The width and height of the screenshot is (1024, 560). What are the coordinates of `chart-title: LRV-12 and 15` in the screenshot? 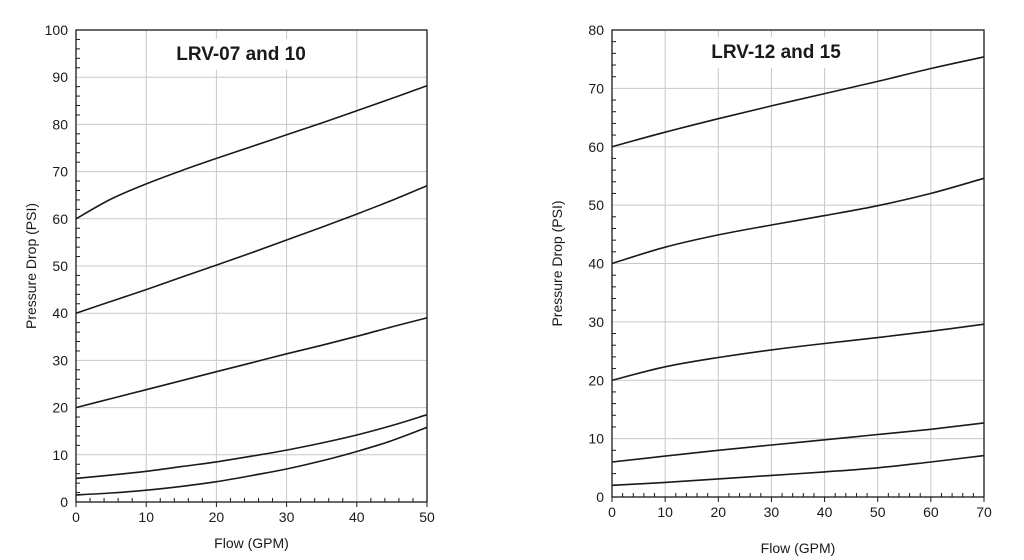 It's located at (776, 52).